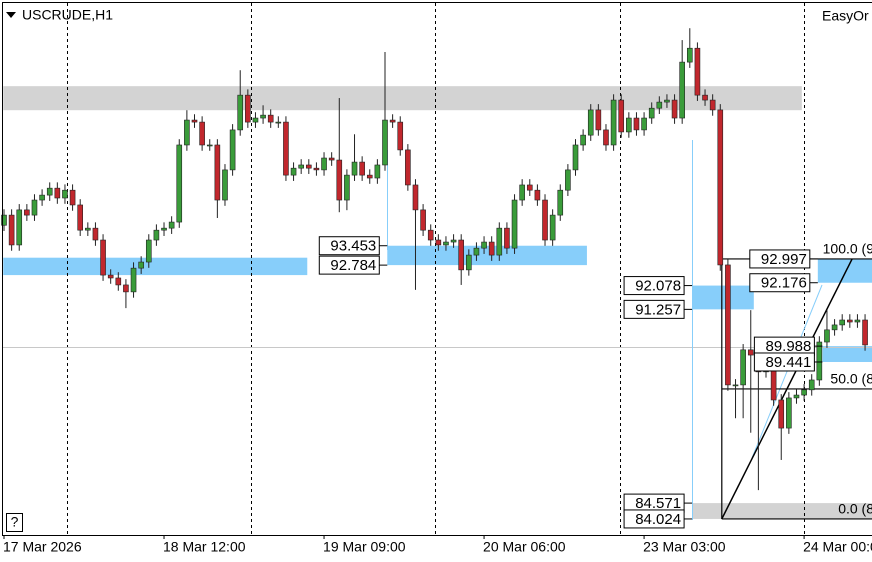 The height and width of the screenshot is (562, 872). What do you see at coordinates (353, 265) in the screenshot?
I see `price-label: 92.784` at bounding box center [353, 265].